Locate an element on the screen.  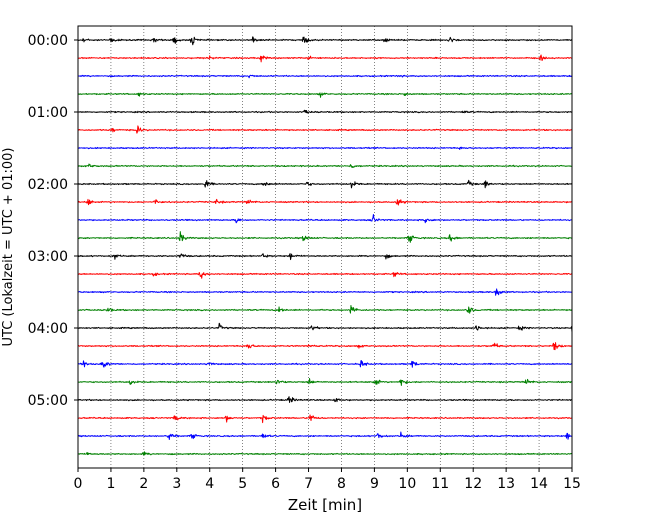
y-axis-ticks: 00:00 01:00 02:00 03:00 04:00 05:00 is located at coordinates (53, 221).